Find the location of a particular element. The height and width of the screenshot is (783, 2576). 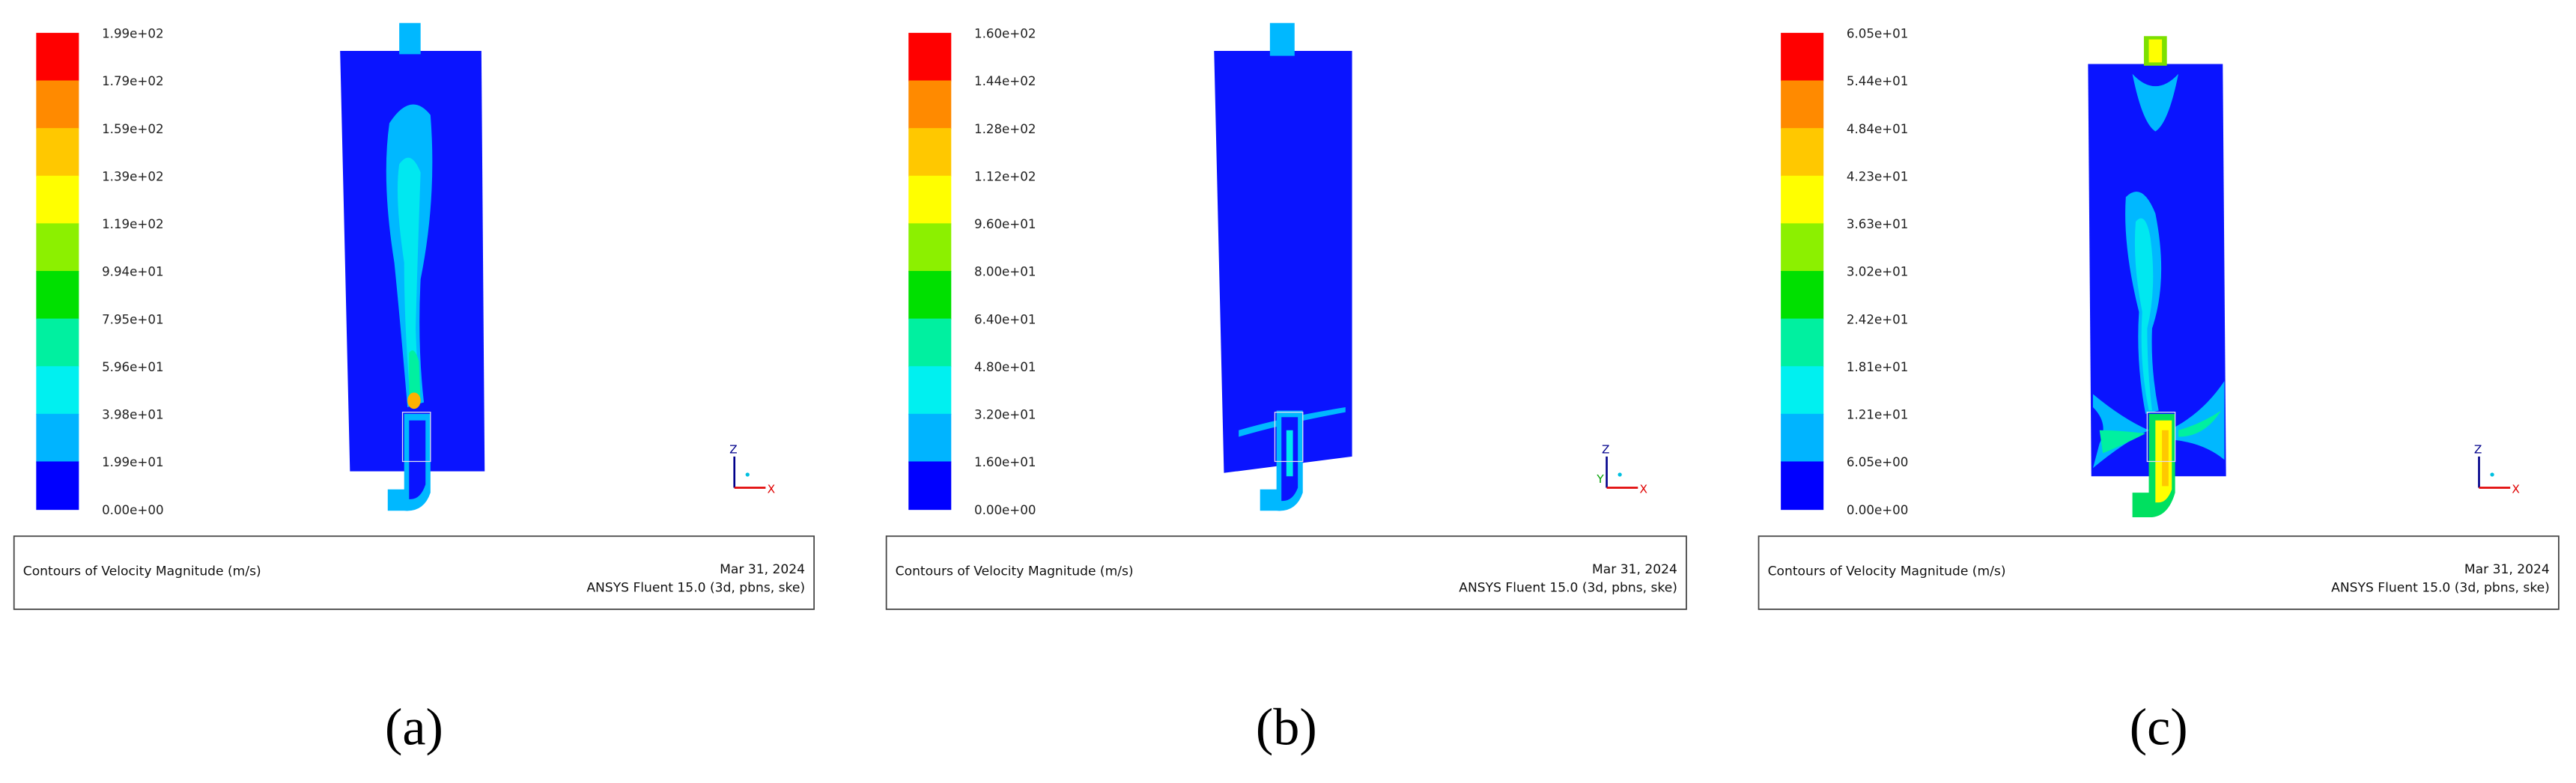

legend-label: 1.19e+02 is located at coordinates (132, 224).